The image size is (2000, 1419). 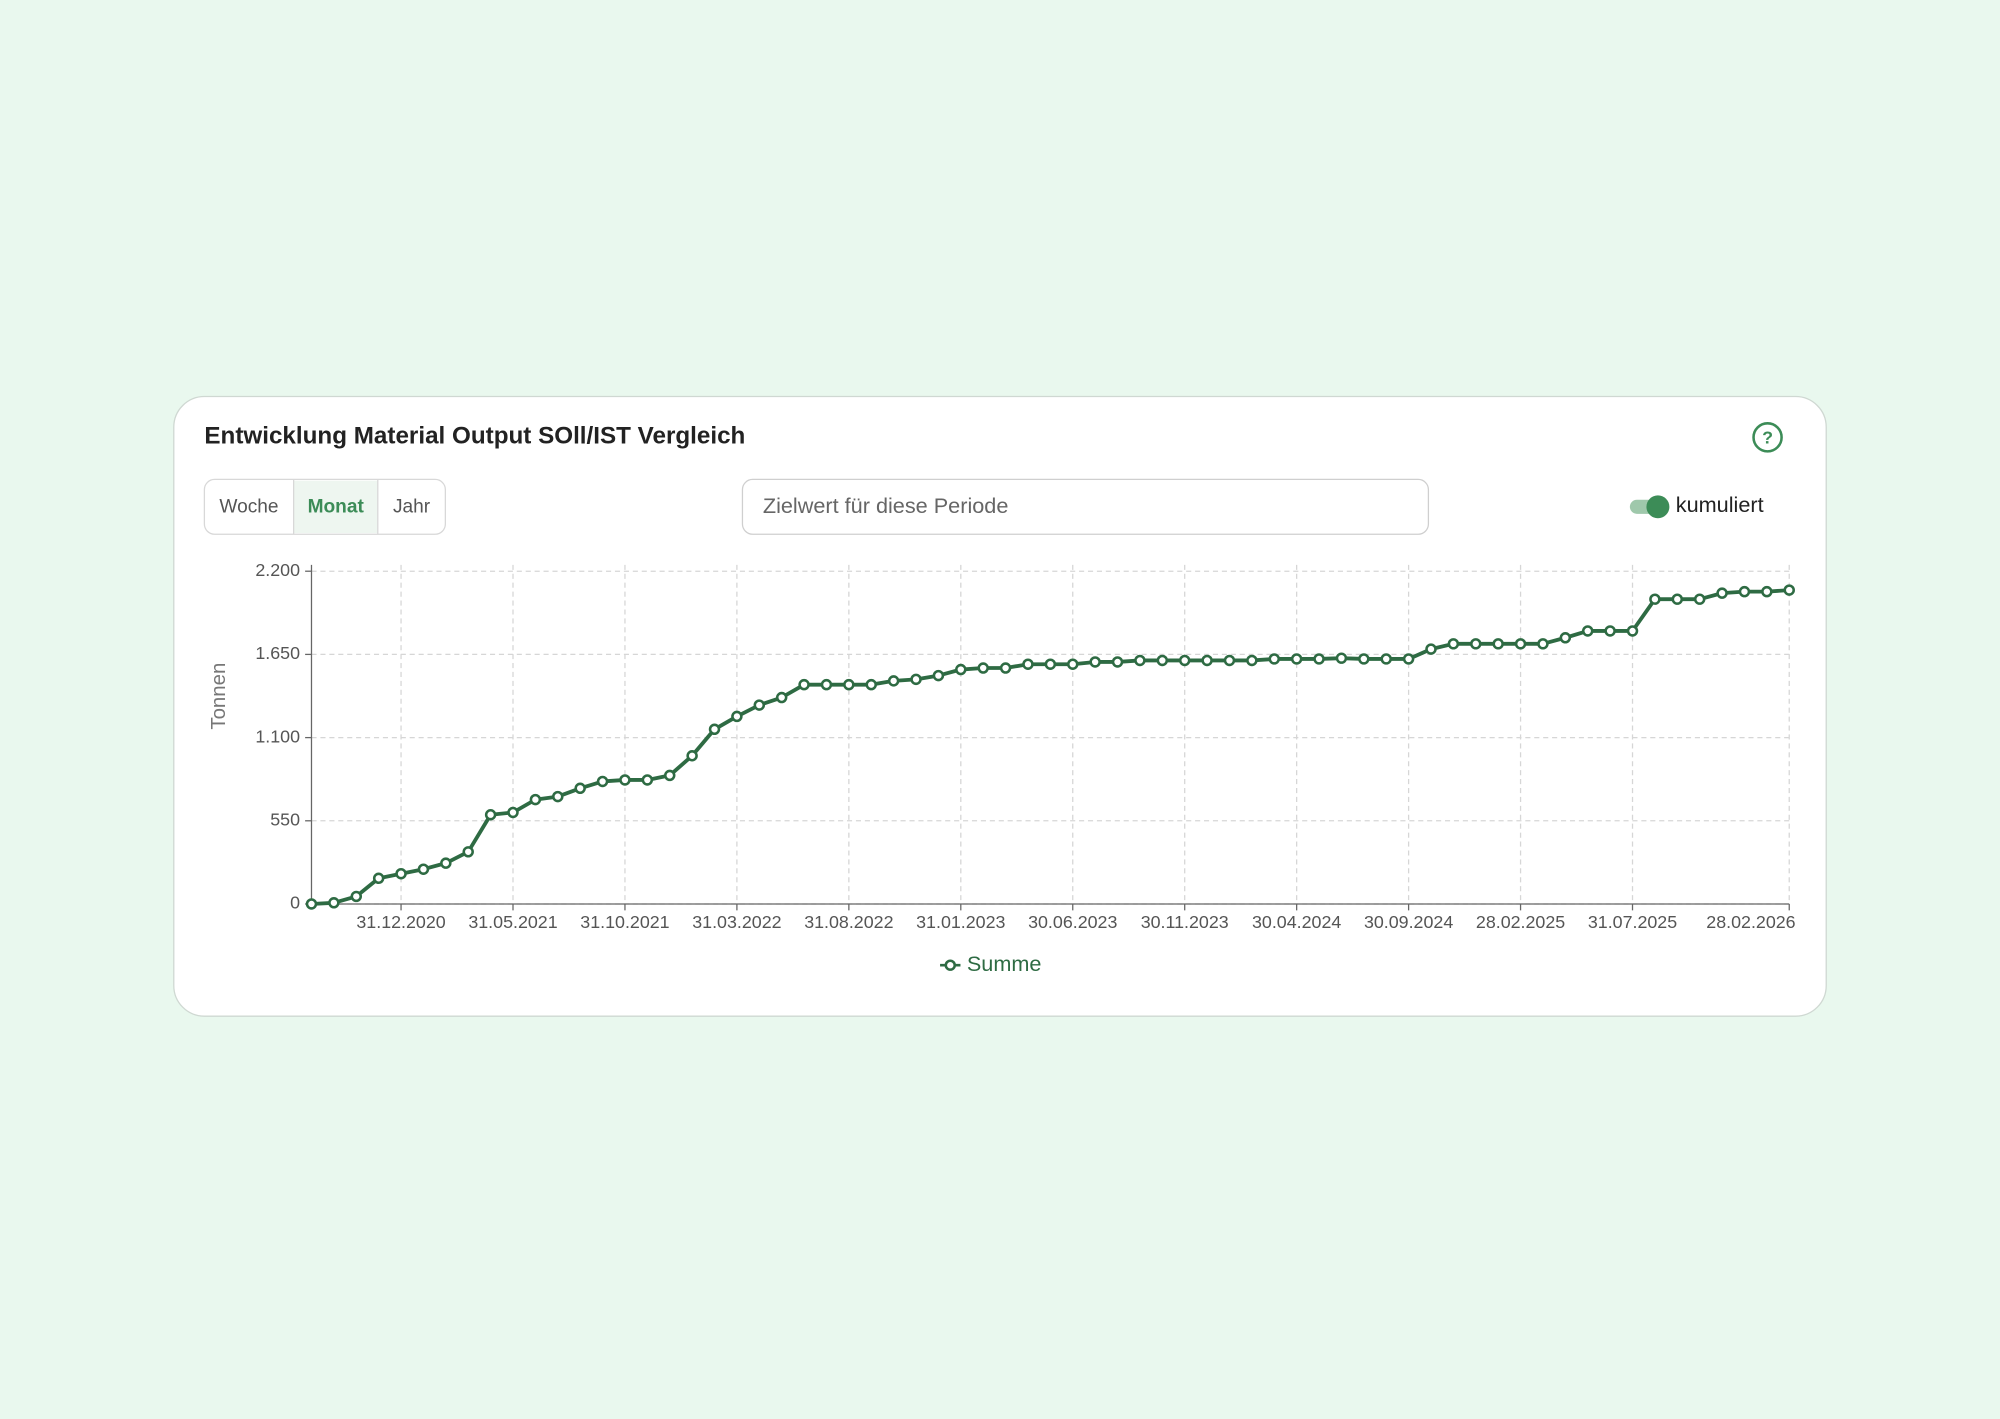 What do you see at coordinates (219, 696) in the screenshot?
I see `y-axis-label: Tonnen` at bounding box center [219, 696].